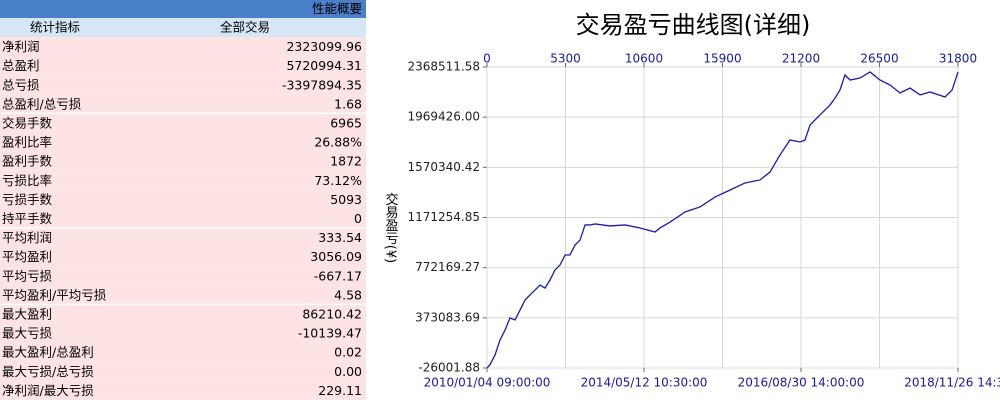 The height and width of the screenshot is (400, 1000). What do you see at coordinates (338, 275) in the screenshot?
I see `row-value: -667.17` at bounding box center [338, 275].